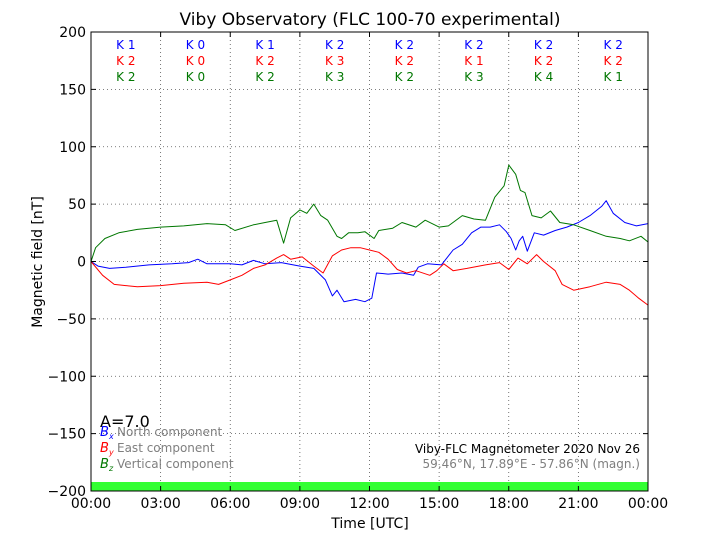  I want to click on legend-symbol-bx: B, so click(104, 432).